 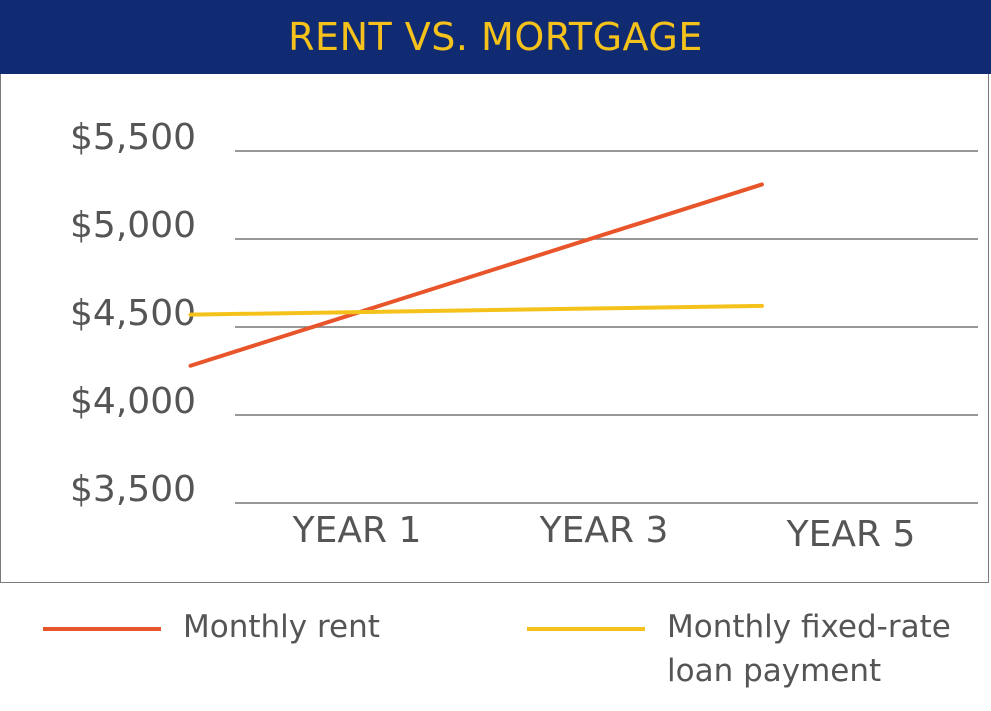 I want to click on legend-item-loan: Monthly fixed-rate loan payment, so click(x=739, y=649).